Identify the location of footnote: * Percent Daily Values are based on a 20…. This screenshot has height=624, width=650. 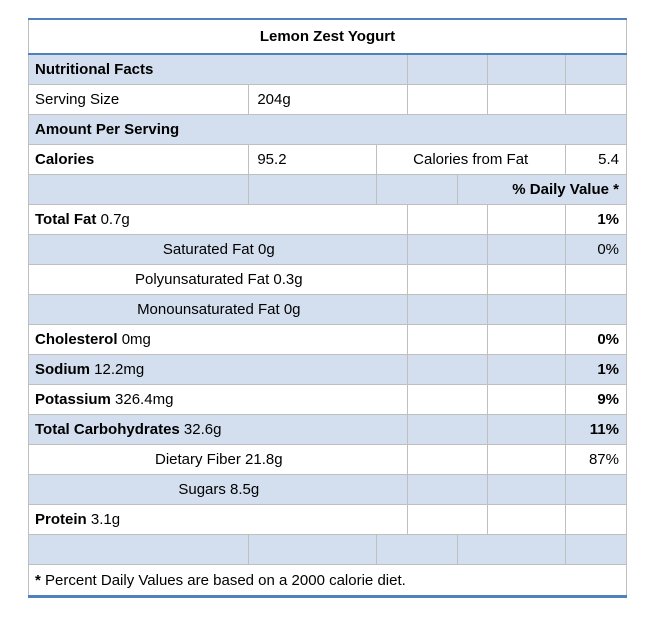
(327, 580).